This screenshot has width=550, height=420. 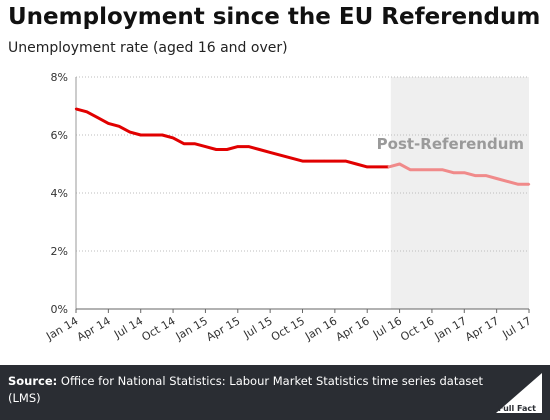 What do you see at coordinates (191, 328) in the screenshot?
I see `x-tick-label: Jan 15` at bounding box center [191, 328].